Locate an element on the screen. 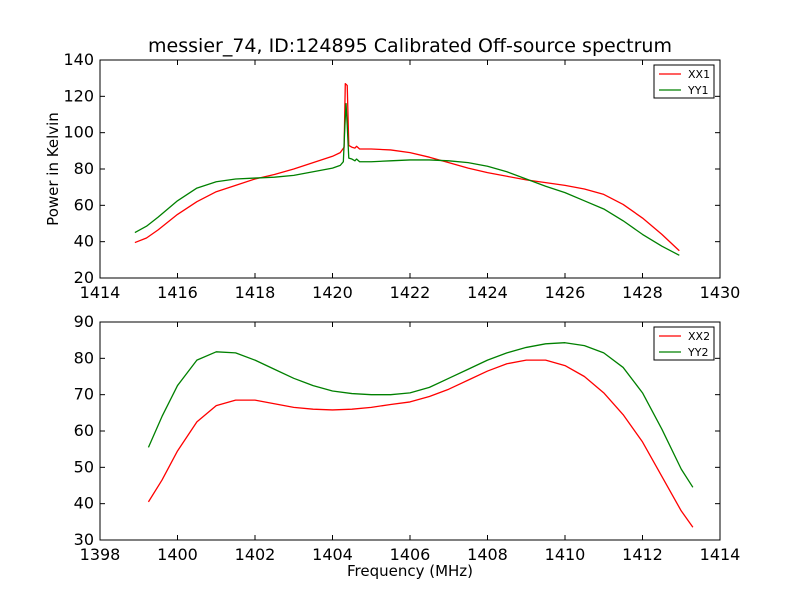 This screenshot has height=600, width=800. y-tick-label: 120 is located at coordinates (78, 95).